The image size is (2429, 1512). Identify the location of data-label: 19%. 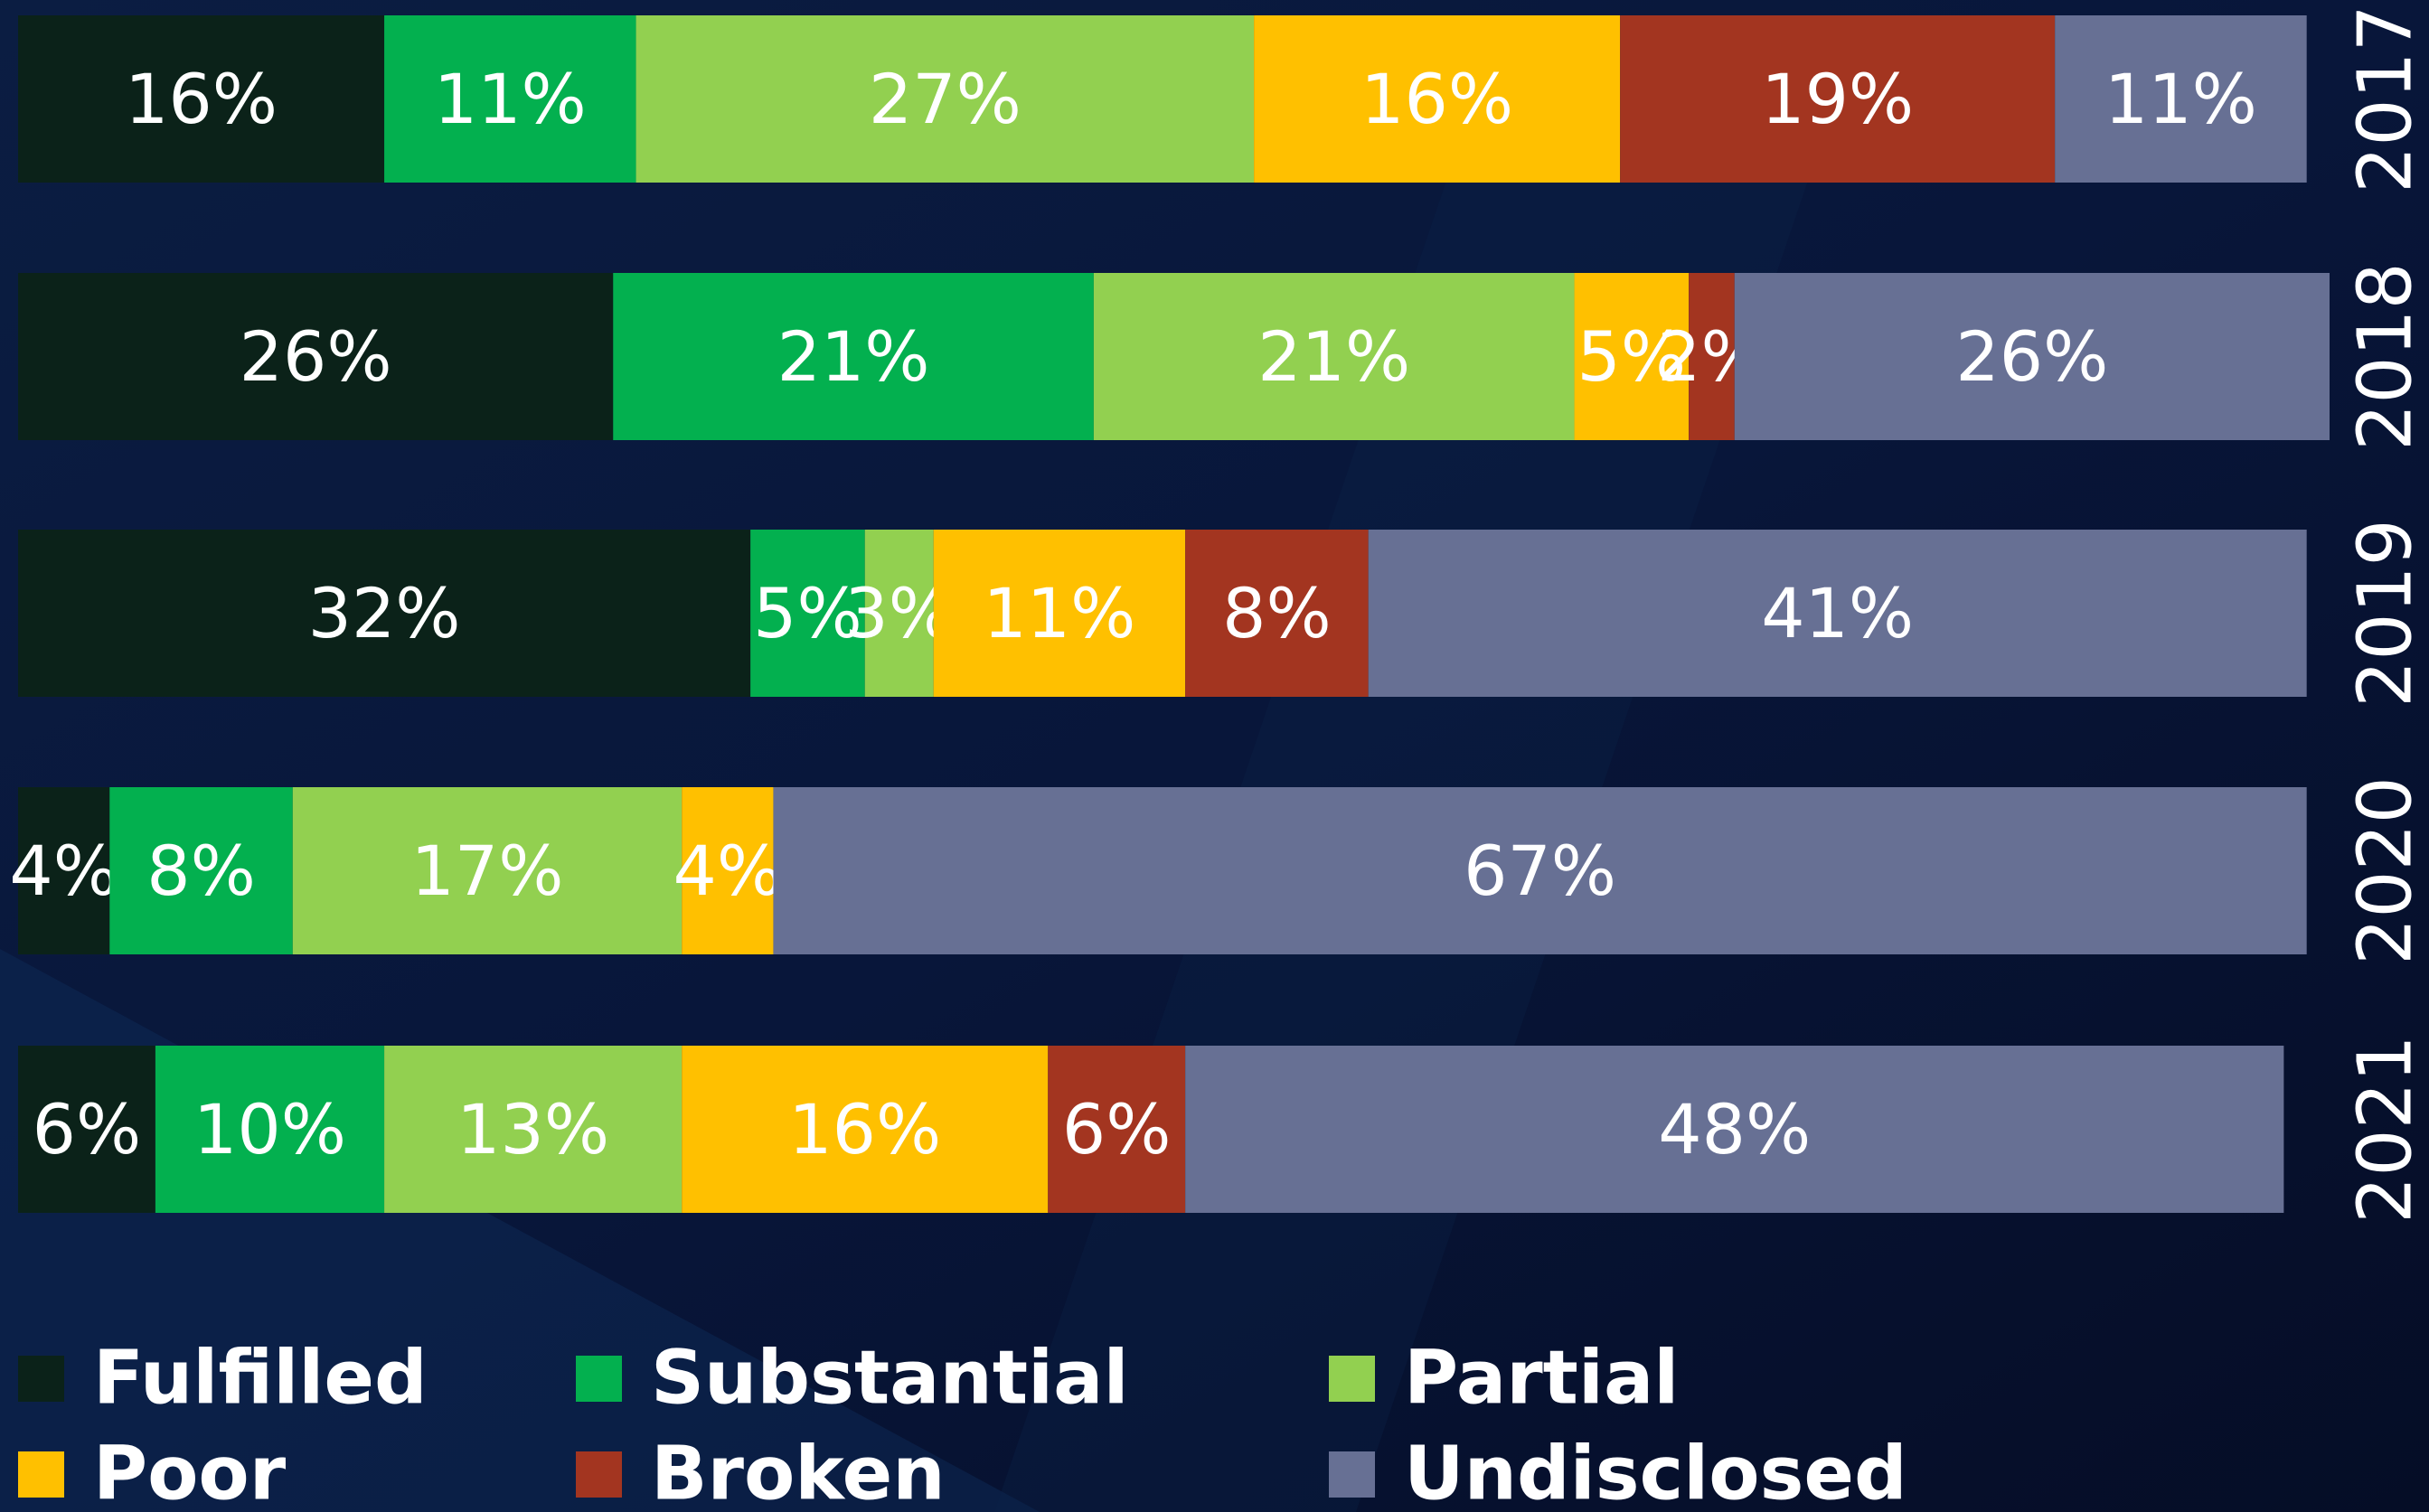
(1837, 99).